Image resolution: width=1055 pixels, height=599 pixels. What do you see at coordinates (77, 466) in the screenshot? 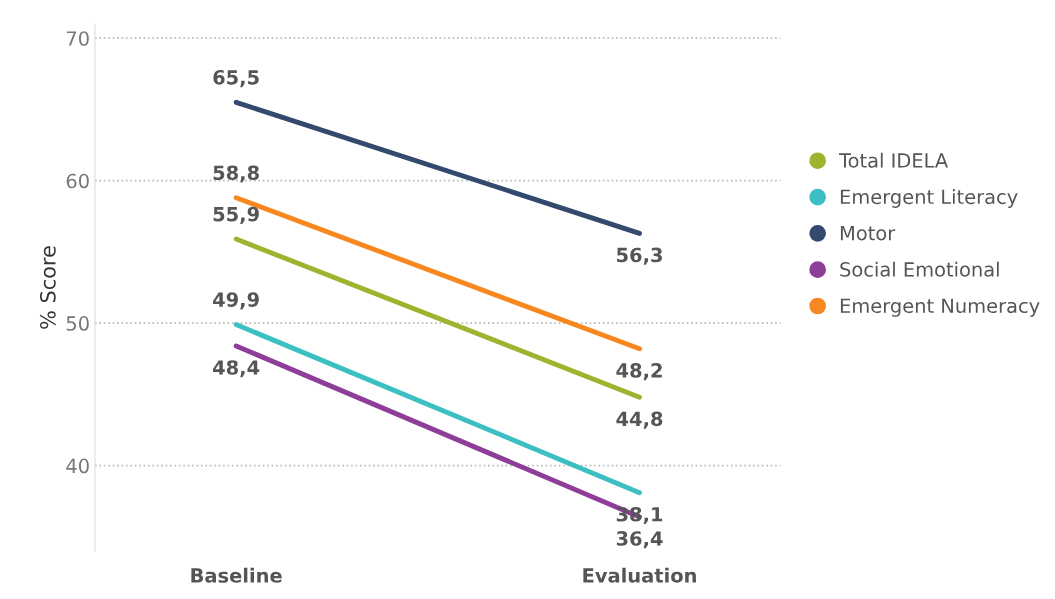
I see `y-tick-label: 40` at bounding box center [77, 466].